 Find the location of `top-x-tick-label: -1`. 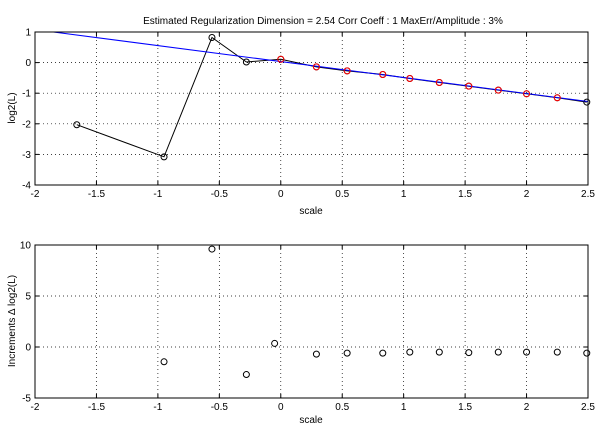

top-x-tick-label: -1 is located at coordinates (157, 194).